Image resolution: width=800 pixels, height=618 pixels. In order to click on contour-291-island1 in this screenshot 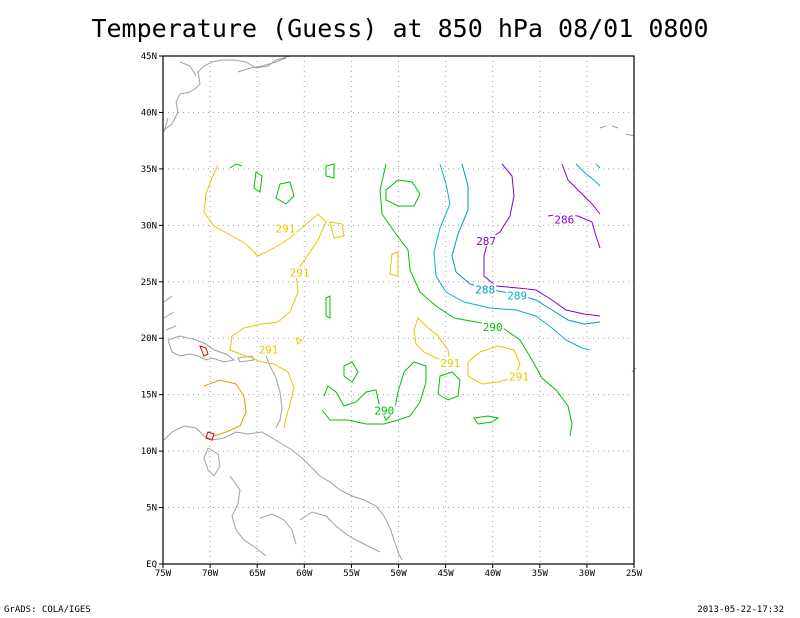, I will do `click(337, 230)`.